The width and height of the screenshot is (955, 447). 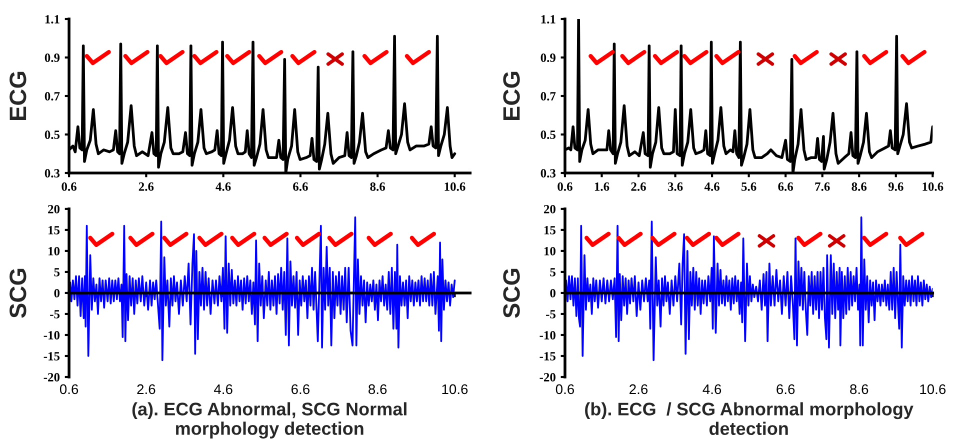 I want to click on x-tick-label: 5.6, so click(x=749, y=186).